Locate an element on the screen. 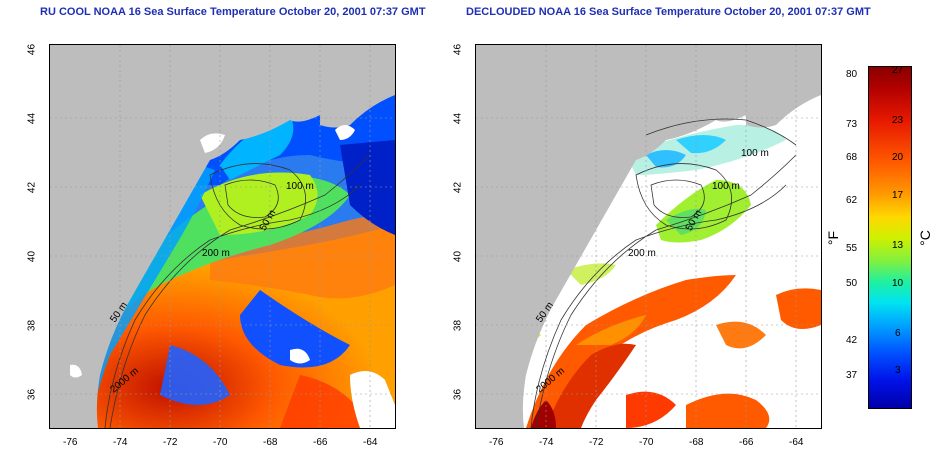 This screenshot has width=950, height=475. lat-tick-left: 42 is located at coordinates (32, 187).